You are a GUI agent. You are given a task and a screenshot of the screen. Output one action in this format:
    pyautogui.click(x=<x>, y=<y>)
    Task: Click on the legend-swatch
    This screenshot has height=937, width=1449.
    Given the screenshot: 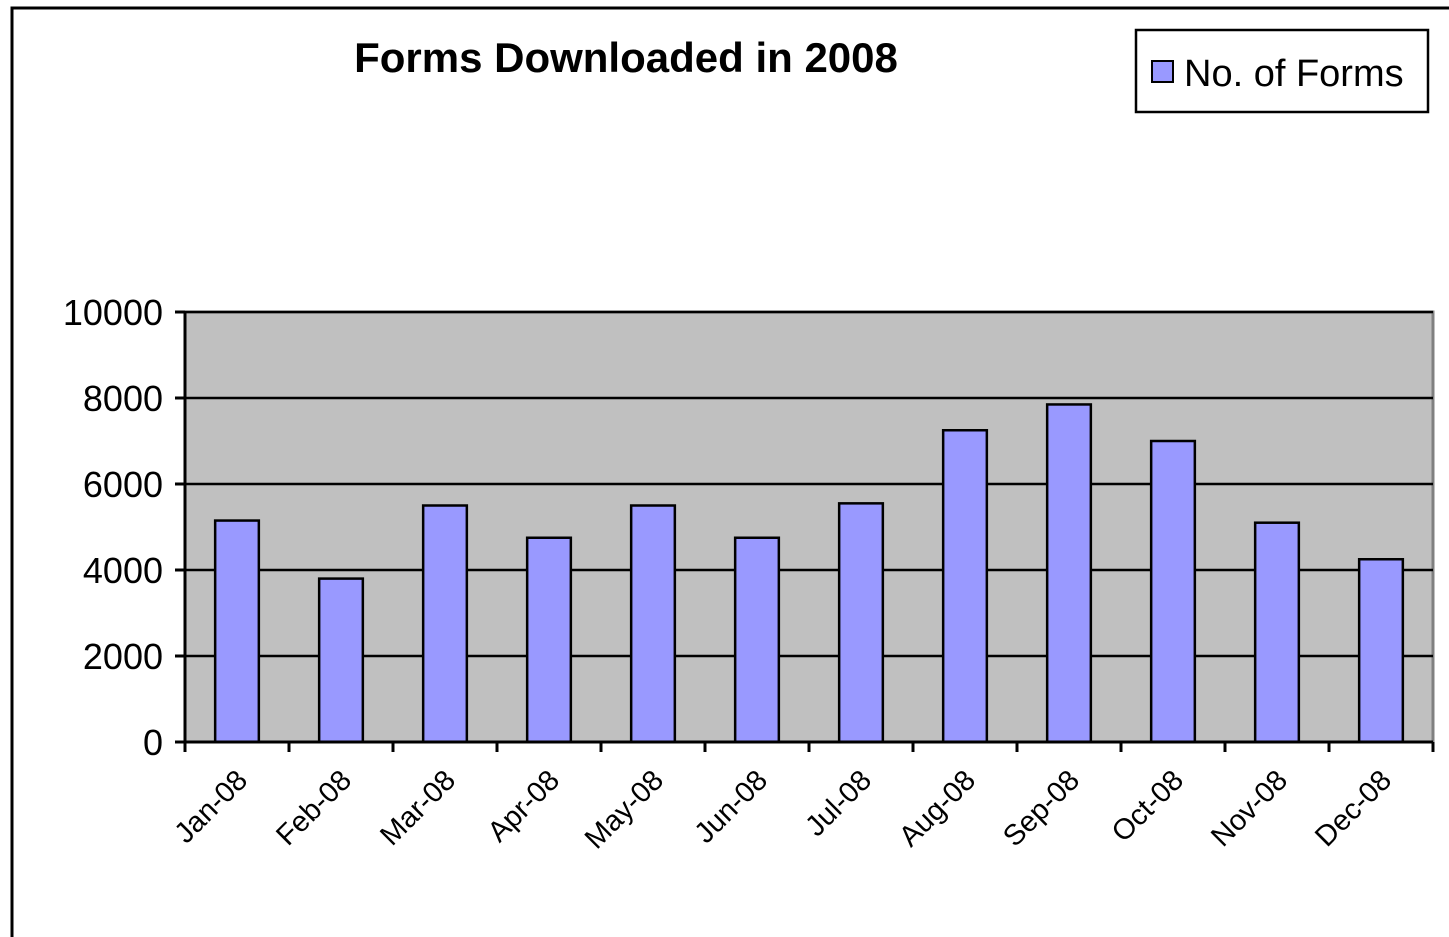 What is the action you would take?
    pyautogui.click(x=1162, y=71)
    